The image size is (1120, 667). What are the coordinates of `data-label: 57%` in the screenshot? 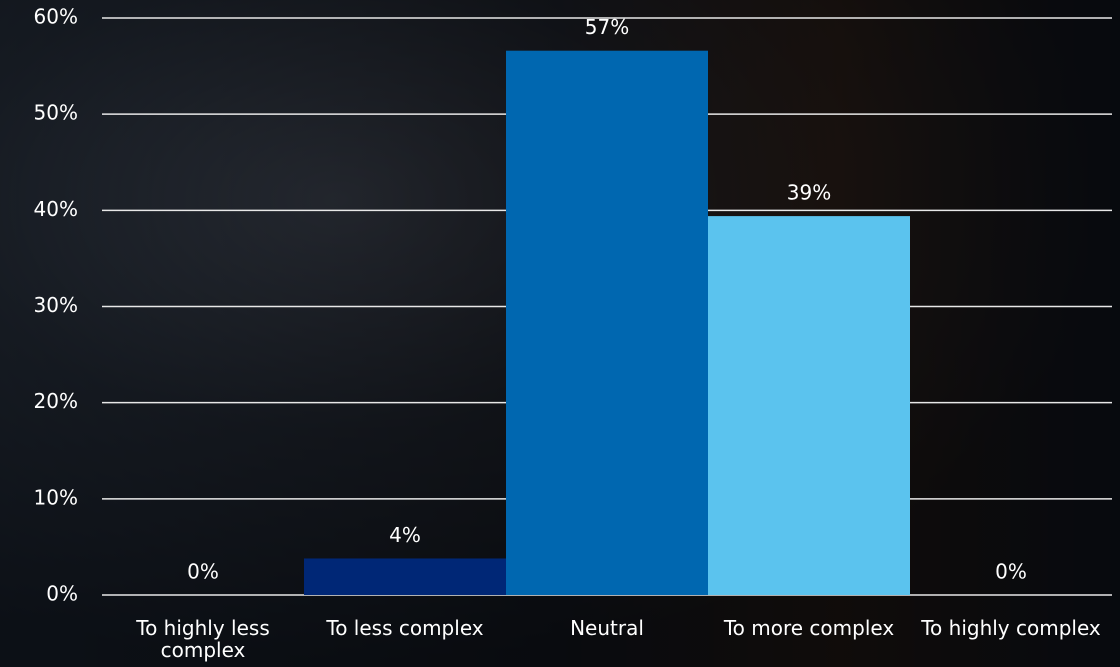 It's located at (607, 27).